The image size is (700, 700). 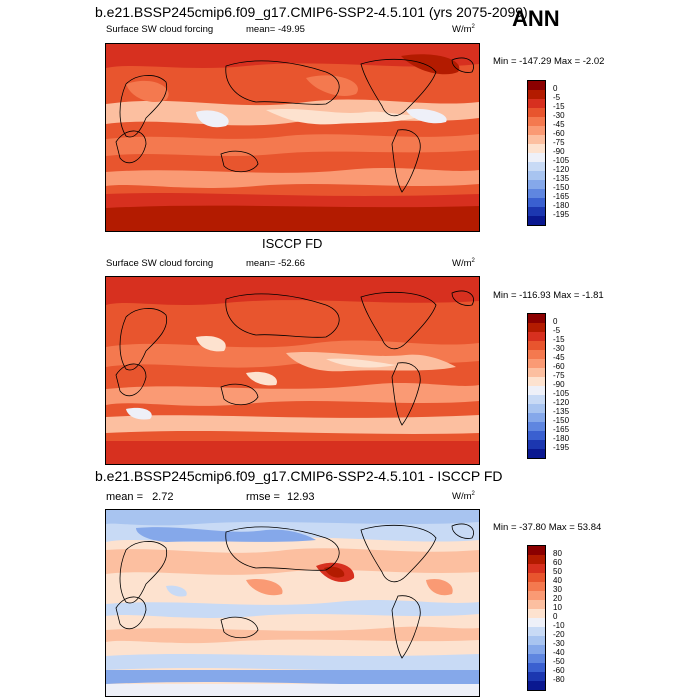 I want to click on panel3-colorbar-tick: -80, so click(x=559, y=679).